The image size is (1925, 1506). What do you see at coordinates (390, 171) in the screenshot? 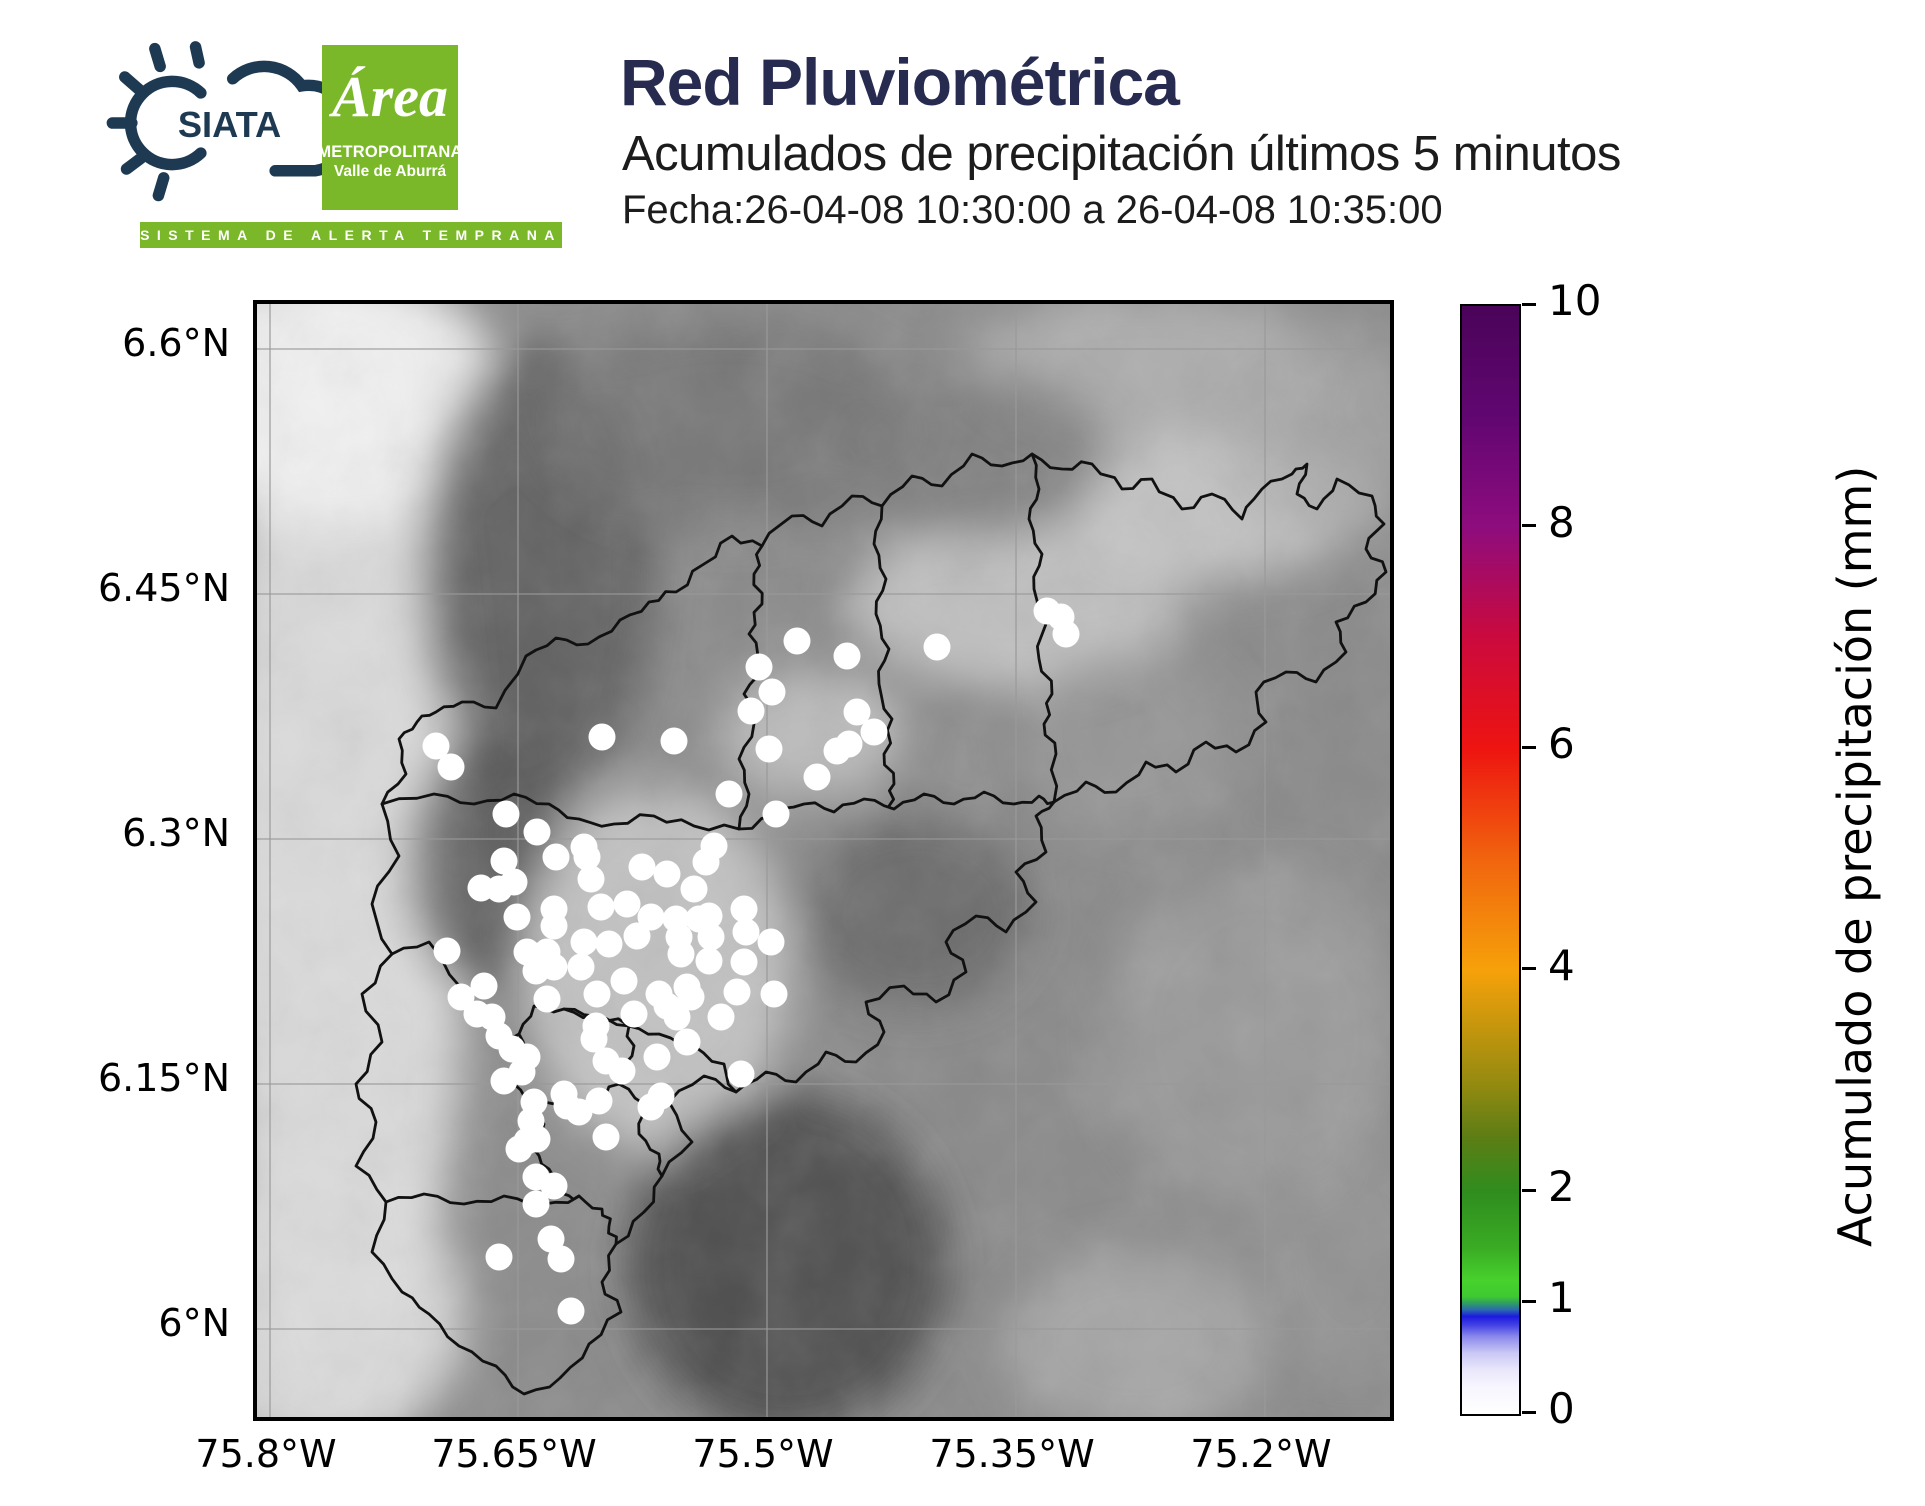
I see `amva-valle-text: Valle de Aburrá` at bounding box center [390, 171].